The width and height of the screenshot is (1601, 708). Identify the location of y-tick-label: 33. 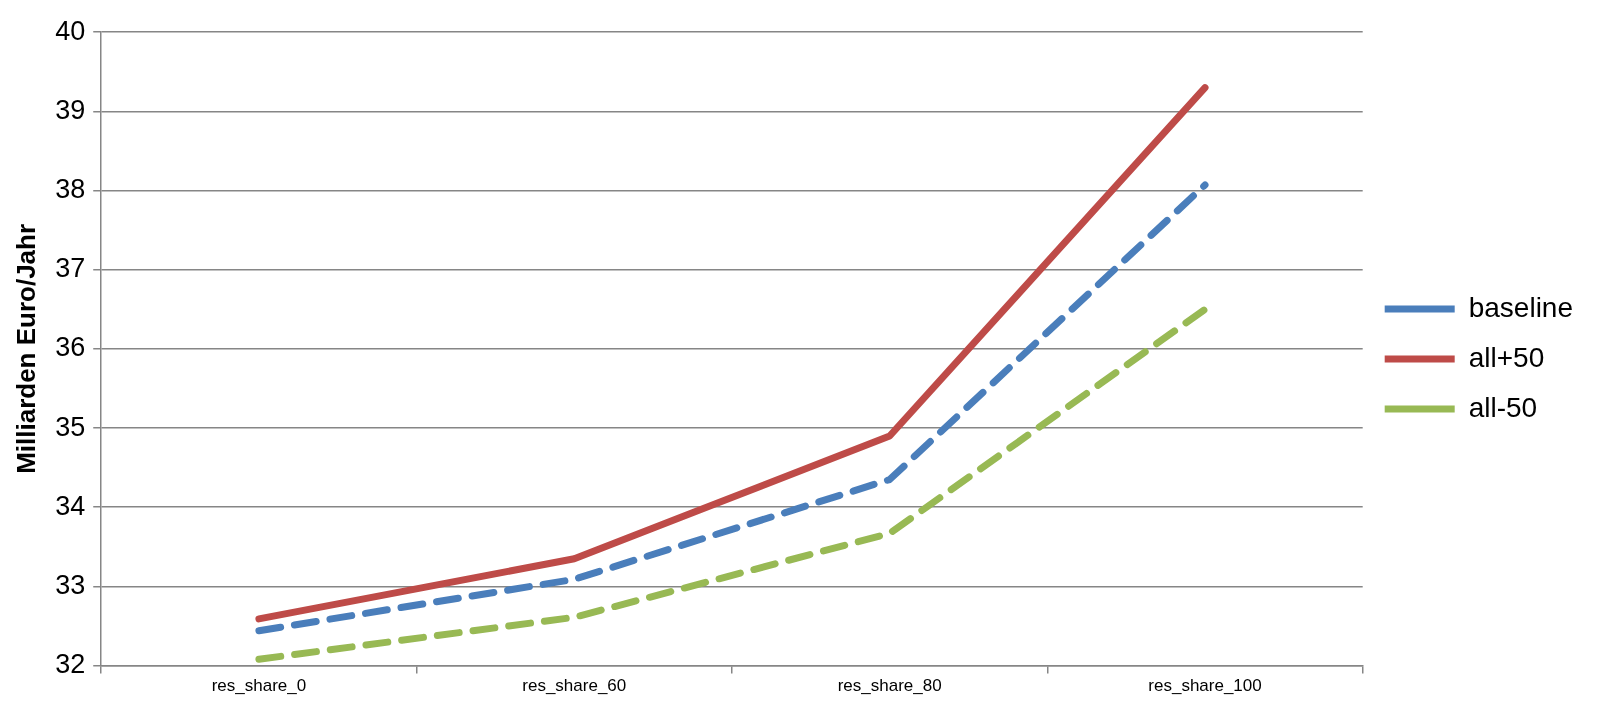
(70, 584).